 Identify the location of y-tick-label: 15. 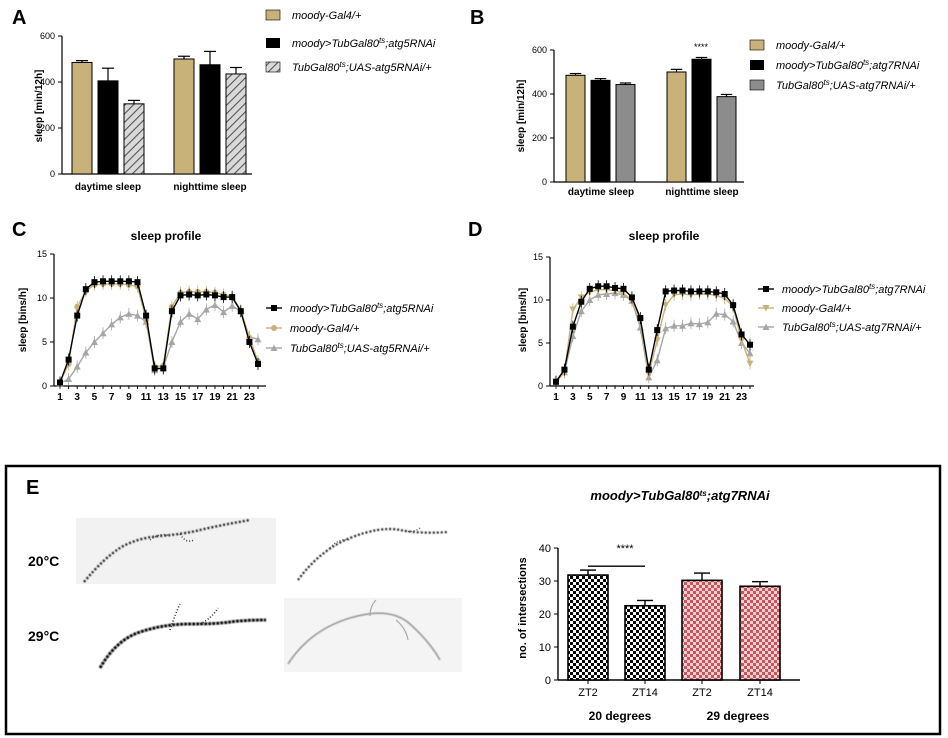
(538, 257).